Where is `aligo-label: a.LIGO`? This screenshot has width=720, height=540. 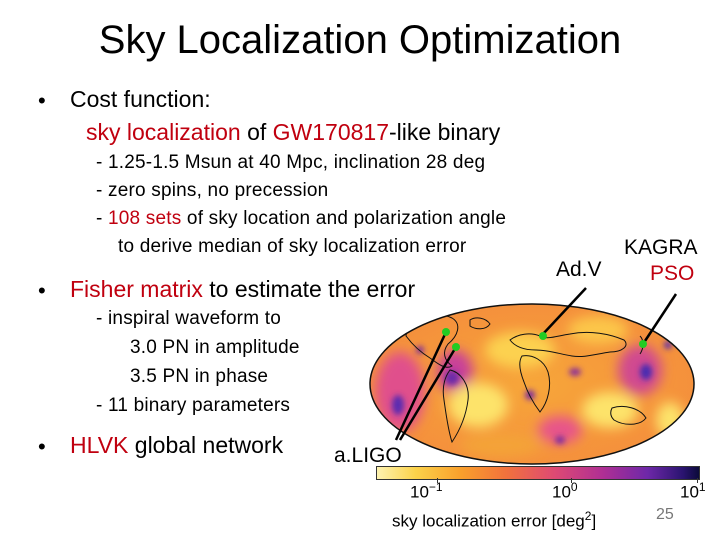
aligo-label: a.LIGO is located at coordinates (368, 455).